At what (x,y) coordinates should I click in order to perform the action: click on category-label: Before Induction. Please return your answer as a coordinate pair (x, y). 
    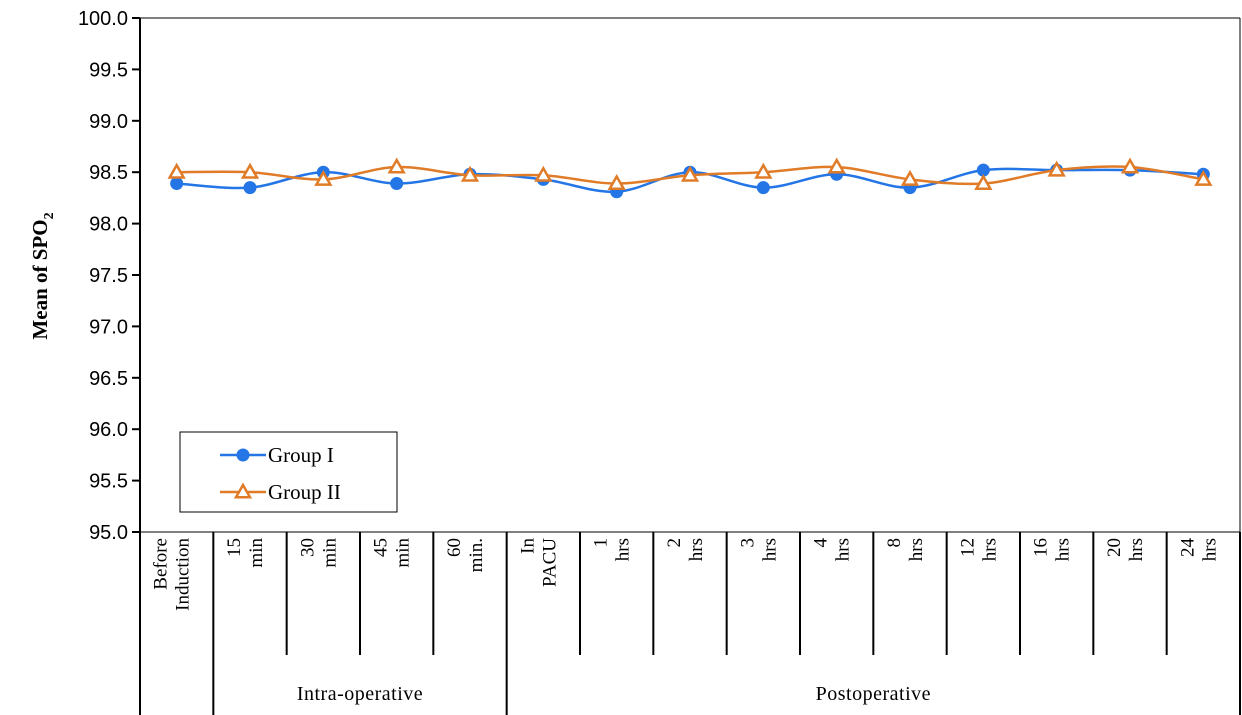
    Looking at the image, I should click on (172, 574).